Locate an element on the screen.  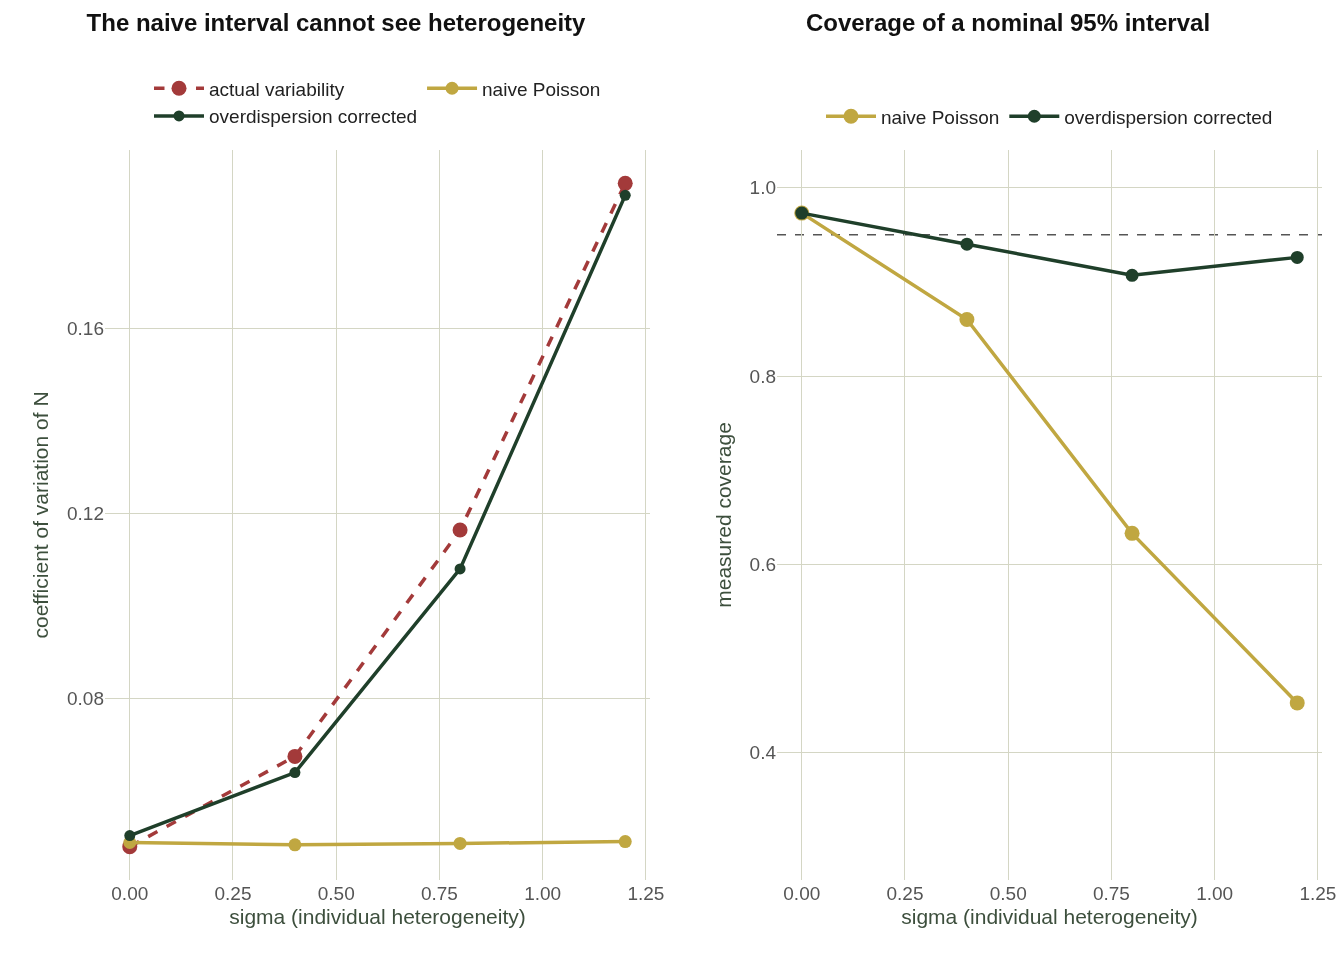
y-tick-label: 0.08 is located at coordinates (85, 699).